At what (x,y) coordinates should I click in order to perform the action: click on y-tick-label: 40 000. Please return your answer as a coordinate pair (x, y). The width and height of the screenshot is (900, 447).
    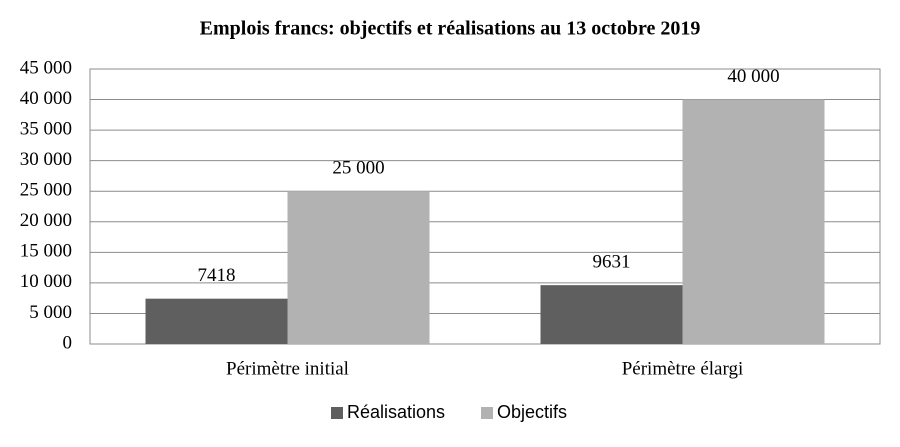
    Looking at the image, I should click on (46, 98).